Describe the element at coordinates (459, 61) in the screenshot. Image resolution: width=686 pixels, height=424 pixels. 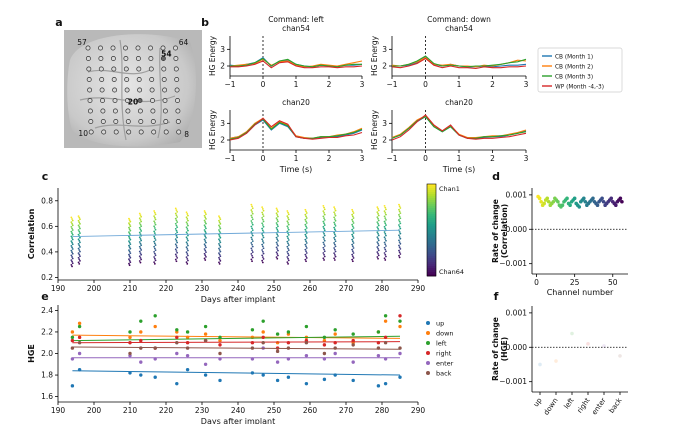
I see `series-line-cb-month-3-` at that location.